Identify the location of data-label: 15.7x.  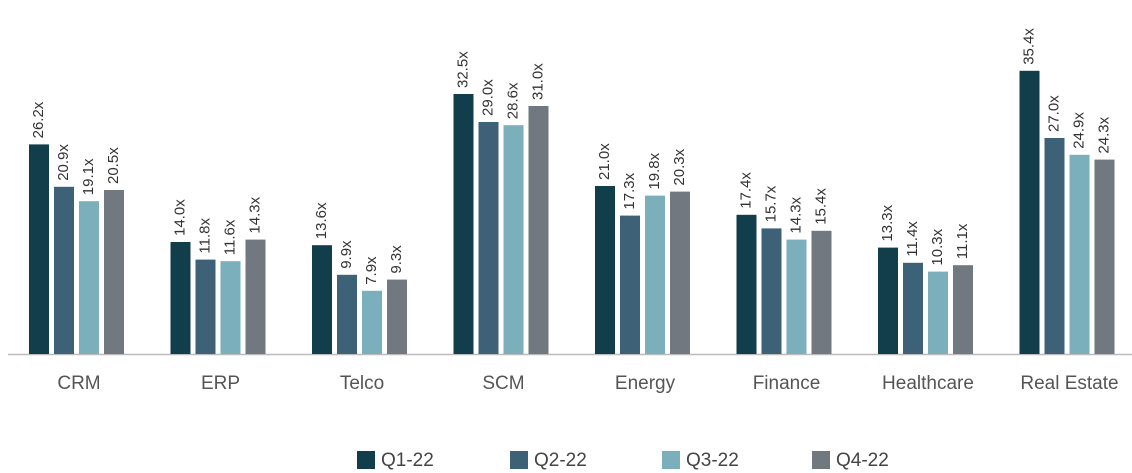
(770, 203).